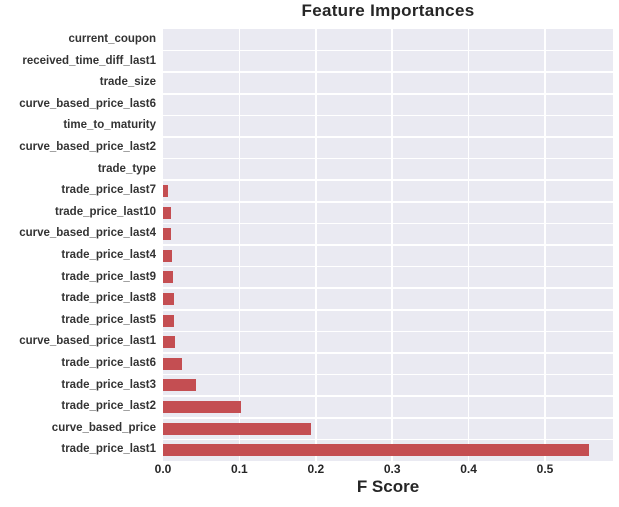 The height and width of the screenshot is (507, 619). I want to click on x-axis-ticks: 0.0 0.1 0.2 0.3 0.4 0.5, so click(309, 469).